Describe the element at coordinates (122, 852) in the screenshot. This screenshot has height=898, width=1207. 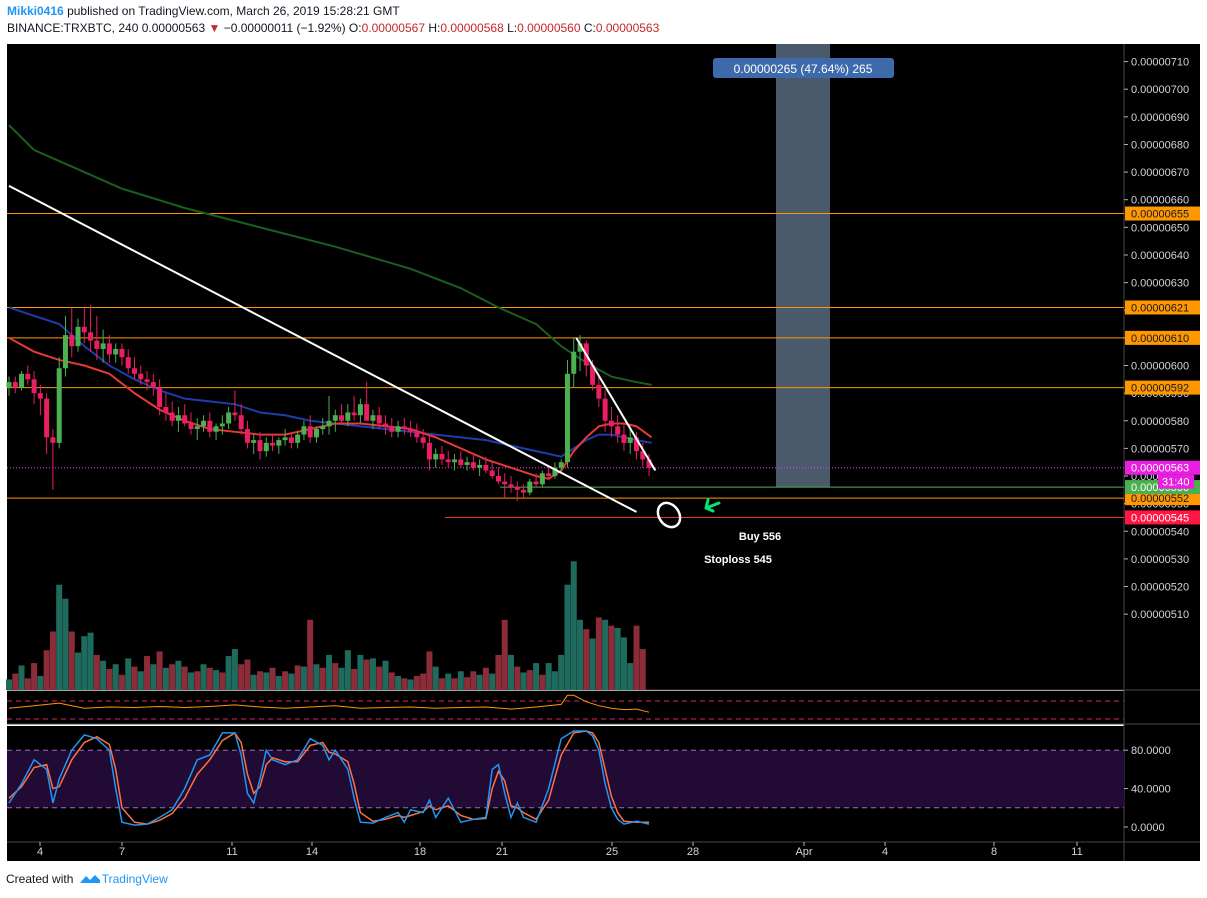
I see `time-tick-label: 7` at that location.